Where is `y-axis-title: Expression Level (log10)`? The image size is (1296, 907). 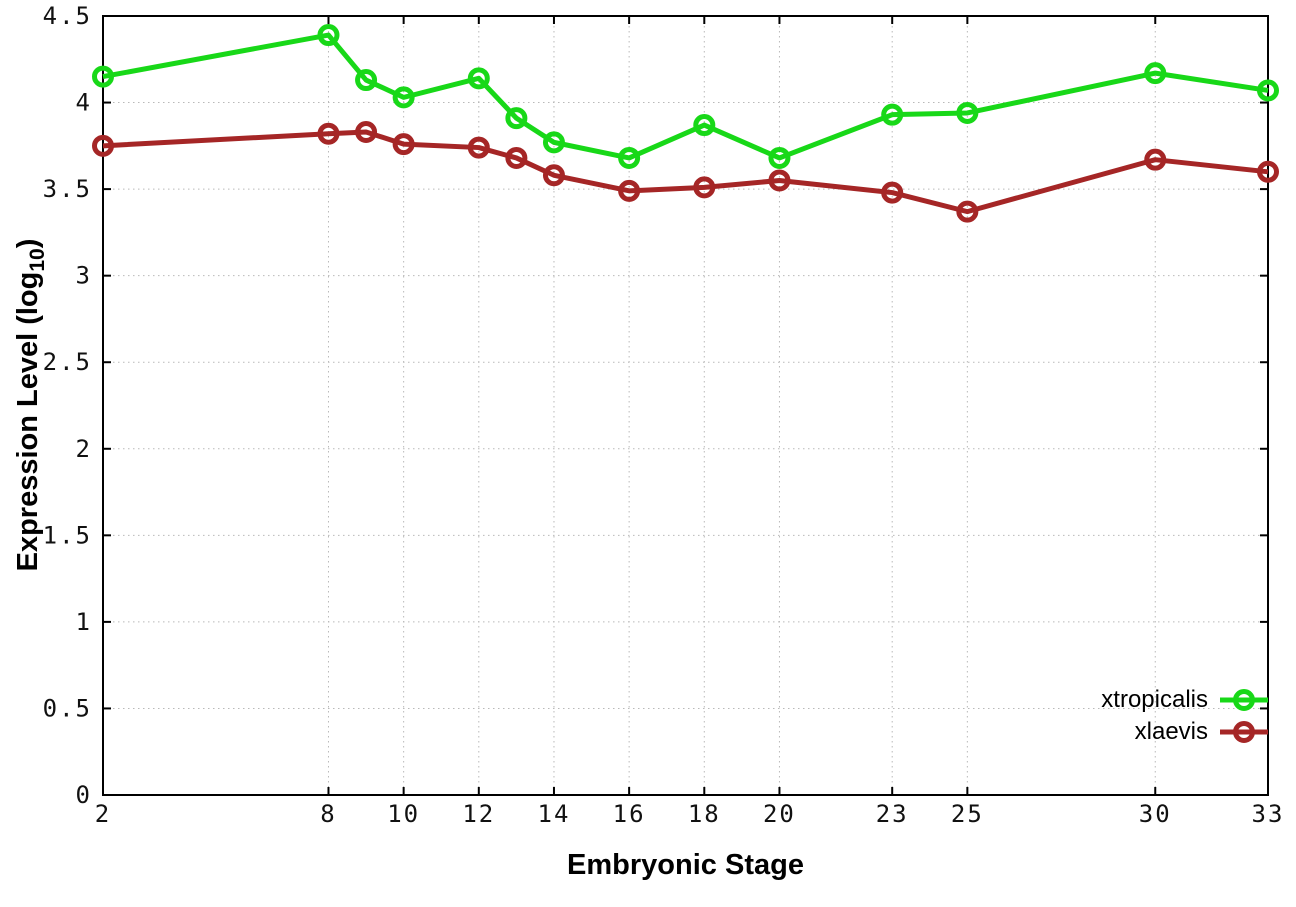 y-axis-title: Expression Level (log10) is located at coordinates (32, 405).